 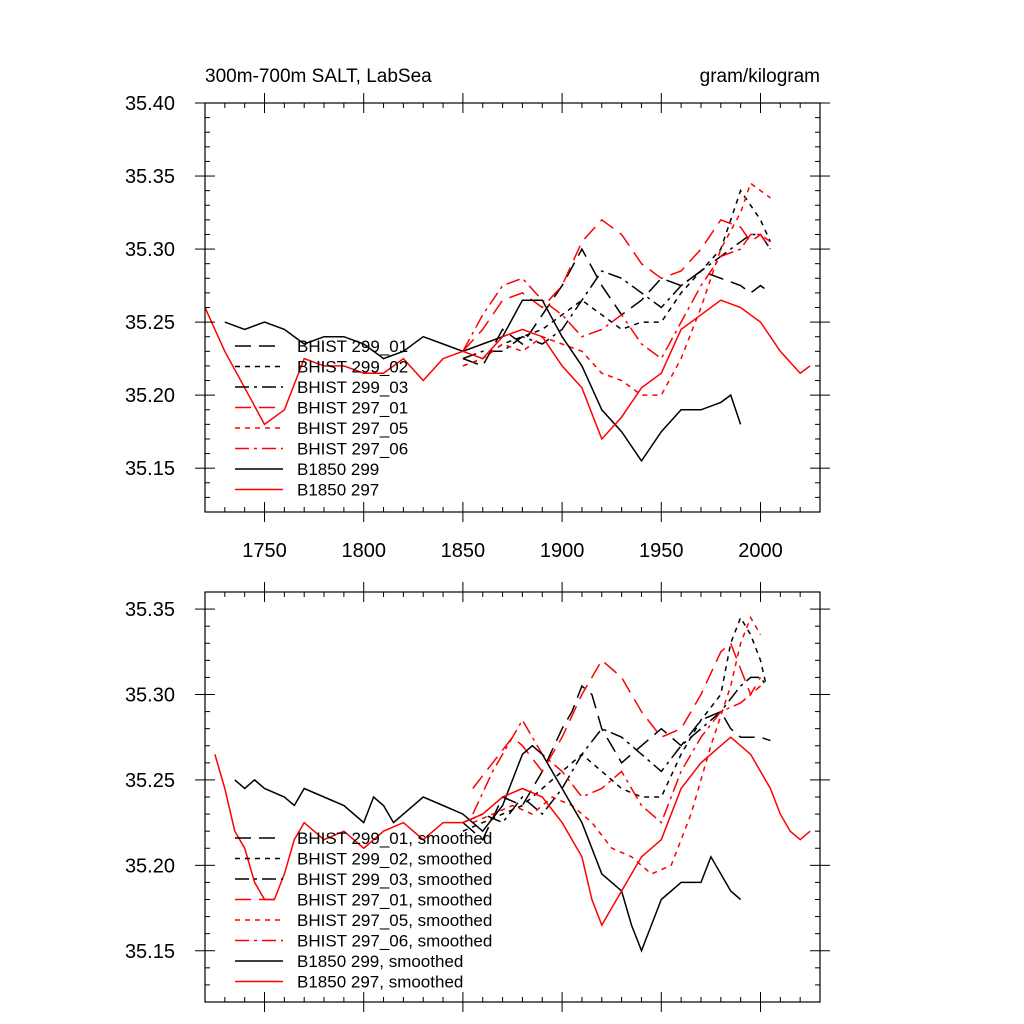 What do you see at coordinates (338, 490) in the screenshot?
I see `legend-label: B1850 297` at bounding box center [338, 490].